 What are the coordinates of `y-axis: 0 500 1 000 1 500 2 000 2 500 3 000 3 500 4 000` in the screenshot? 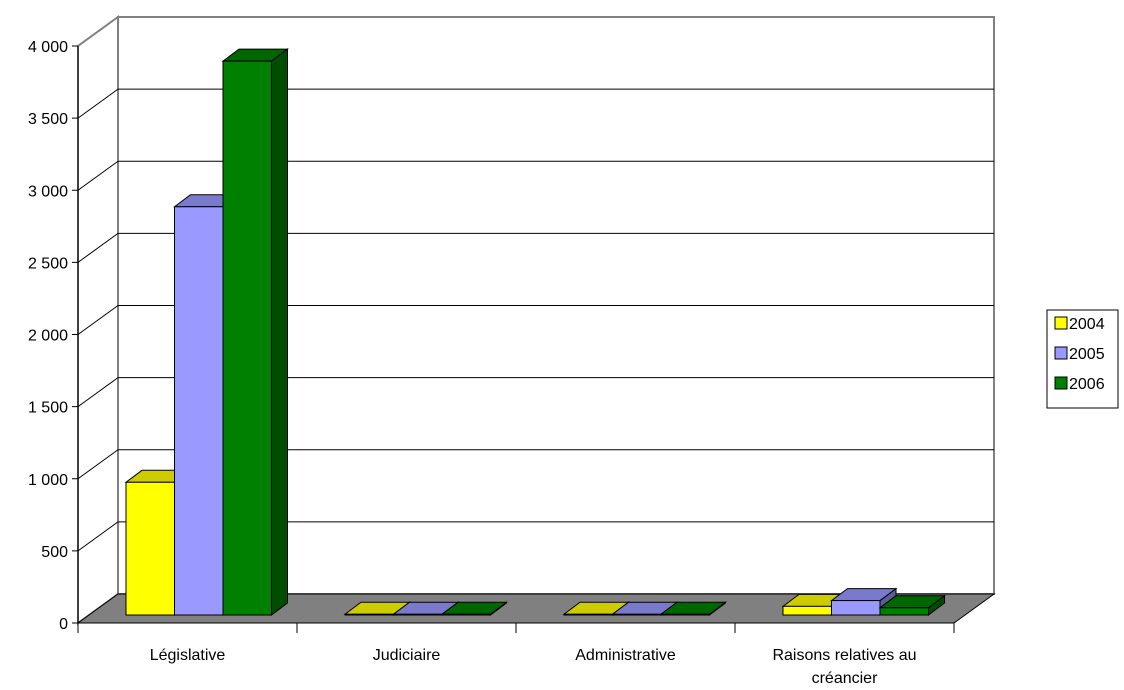 It's located at (53, 336).